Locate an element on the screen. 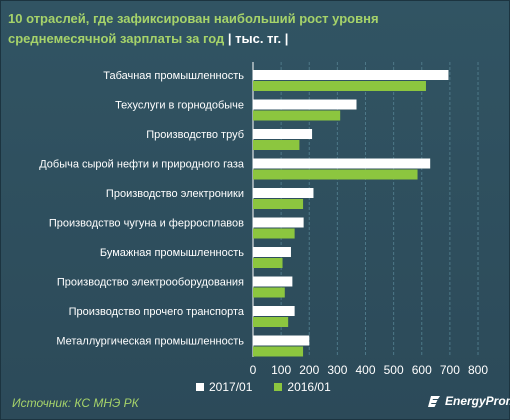 The image size is (510, 420). category-label-3: Добыча сырой нефти и природного газа is located at coordinates (142, 165).